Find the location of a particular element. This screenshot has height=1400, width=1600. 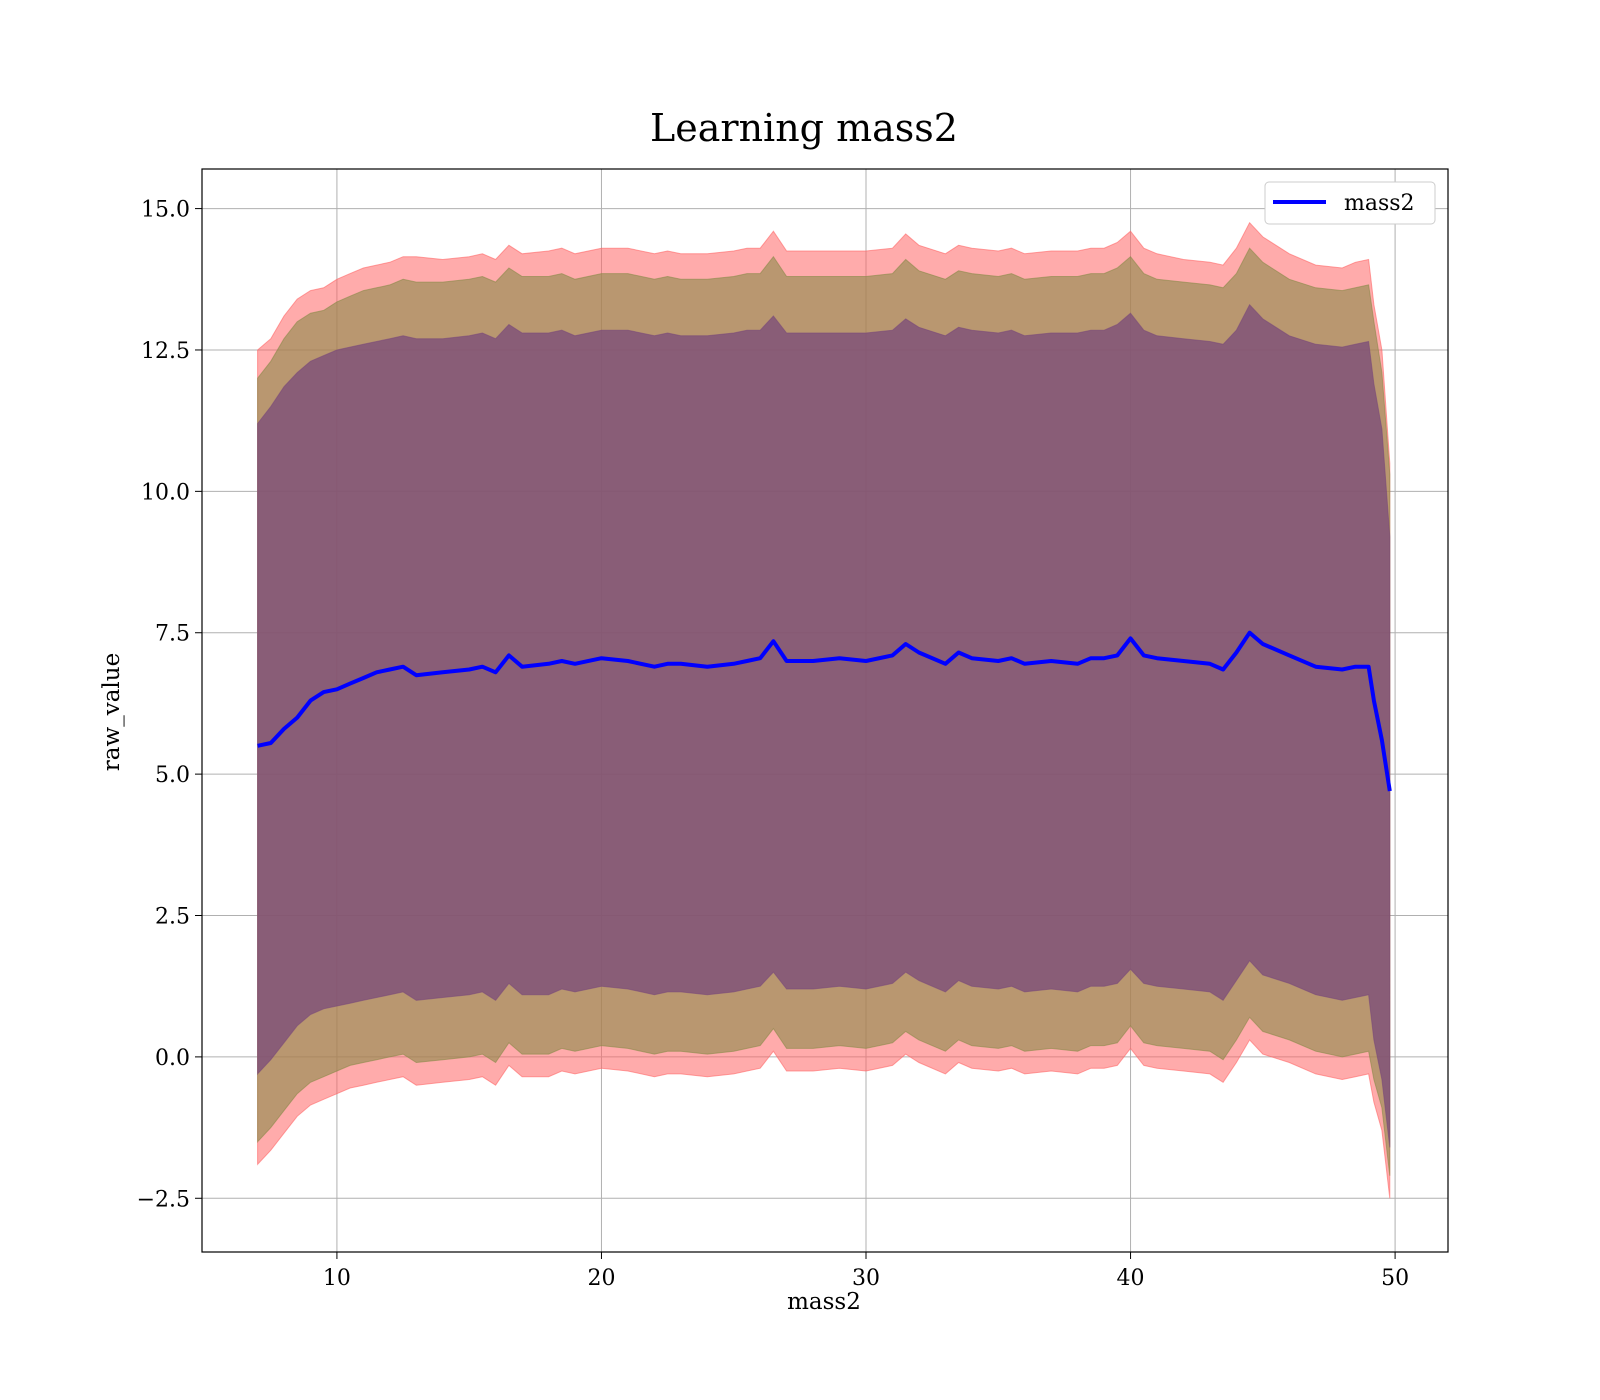

y-tick-label: 2.5 is located at coordinates (172, 917).